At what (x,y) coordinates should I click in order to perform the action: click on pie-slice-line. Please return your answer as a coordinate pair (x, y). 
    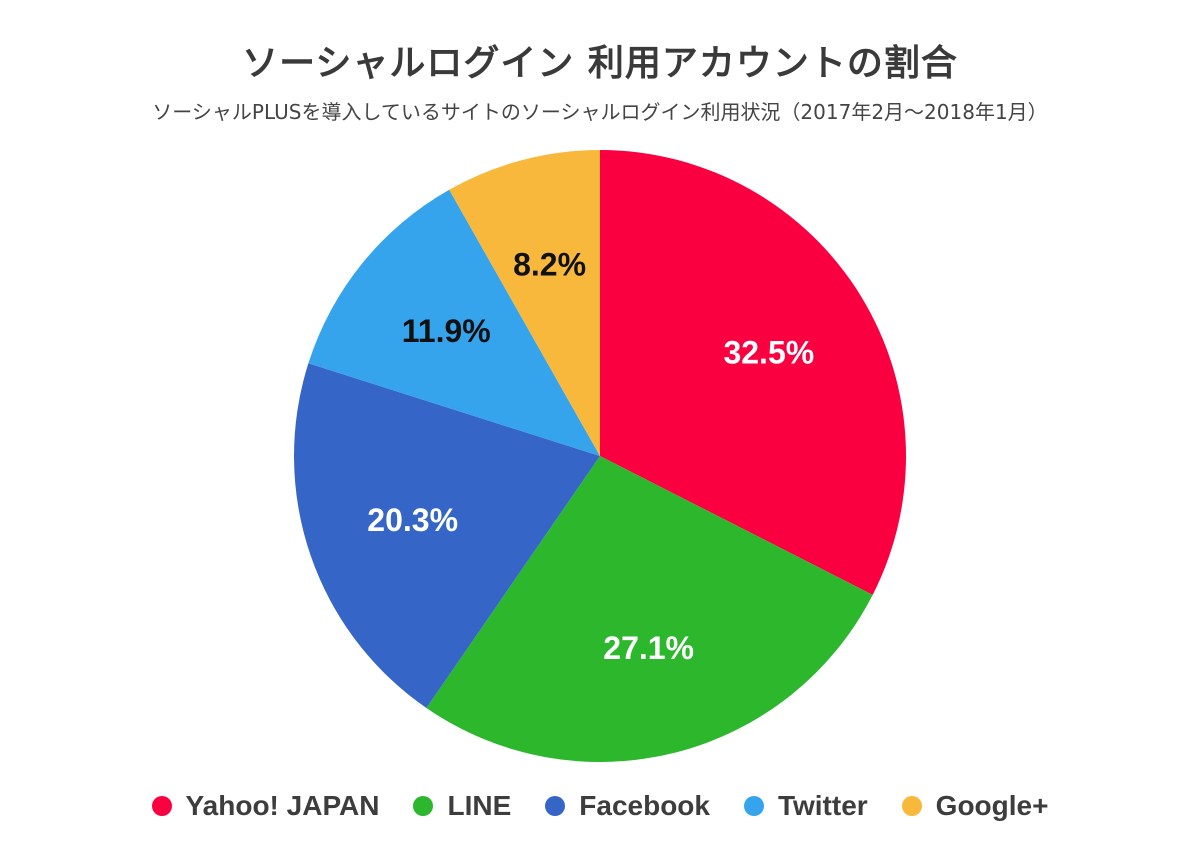
    Looking at the image, I should click on (649, 609).